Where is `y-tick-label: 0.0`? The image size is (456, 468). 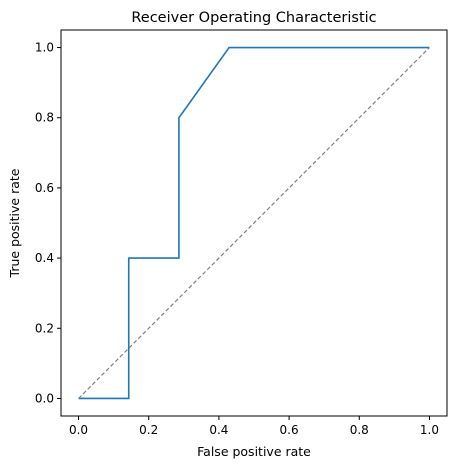
y-tick-label: 0.0 is located at coordinates (44, 398).